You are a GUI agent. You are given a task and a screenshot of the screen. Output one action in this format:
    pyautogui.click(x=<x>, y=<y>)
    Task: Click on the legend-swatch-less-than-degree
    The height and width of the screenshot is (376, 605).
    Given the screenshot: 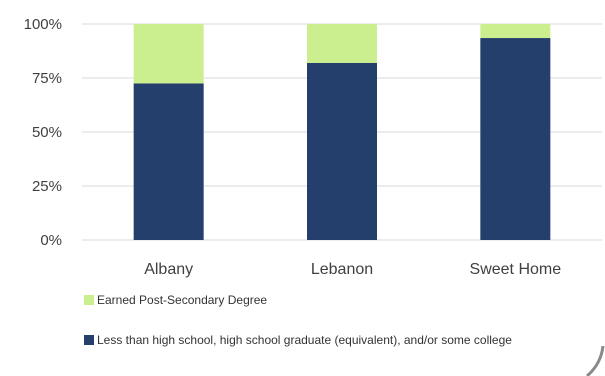 What is the action you would take?
    pyautogui.click(x=89, y=340)
    